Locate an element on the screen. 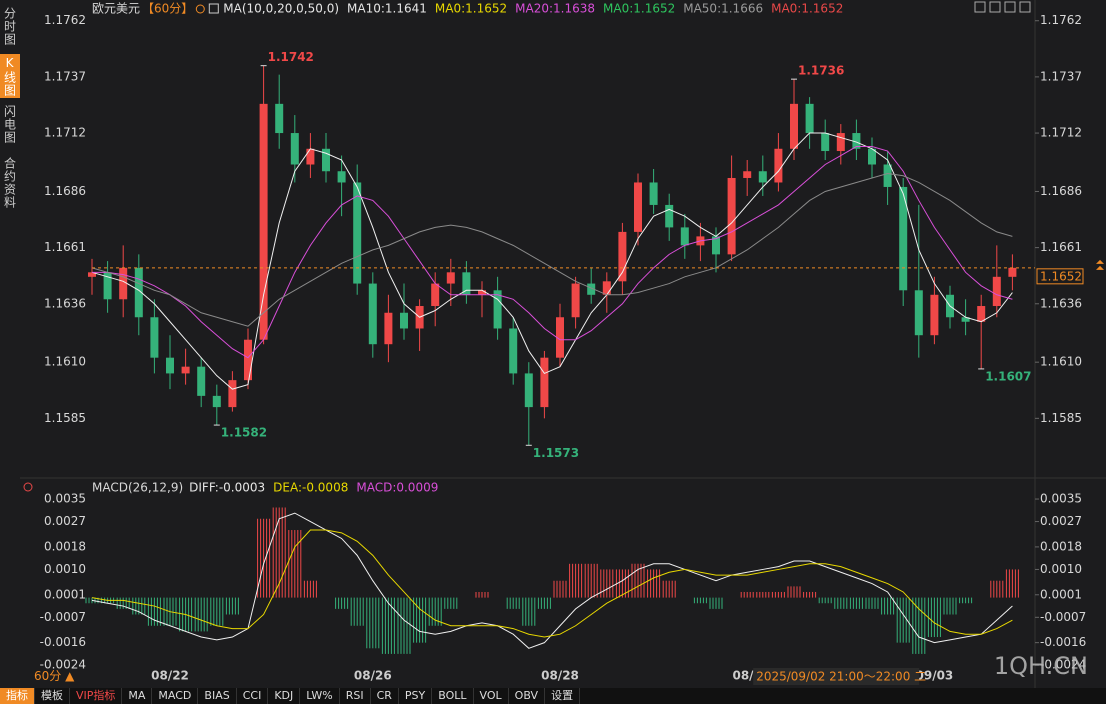  toolbar-tab: MACD is located at coordinates (175, 696).